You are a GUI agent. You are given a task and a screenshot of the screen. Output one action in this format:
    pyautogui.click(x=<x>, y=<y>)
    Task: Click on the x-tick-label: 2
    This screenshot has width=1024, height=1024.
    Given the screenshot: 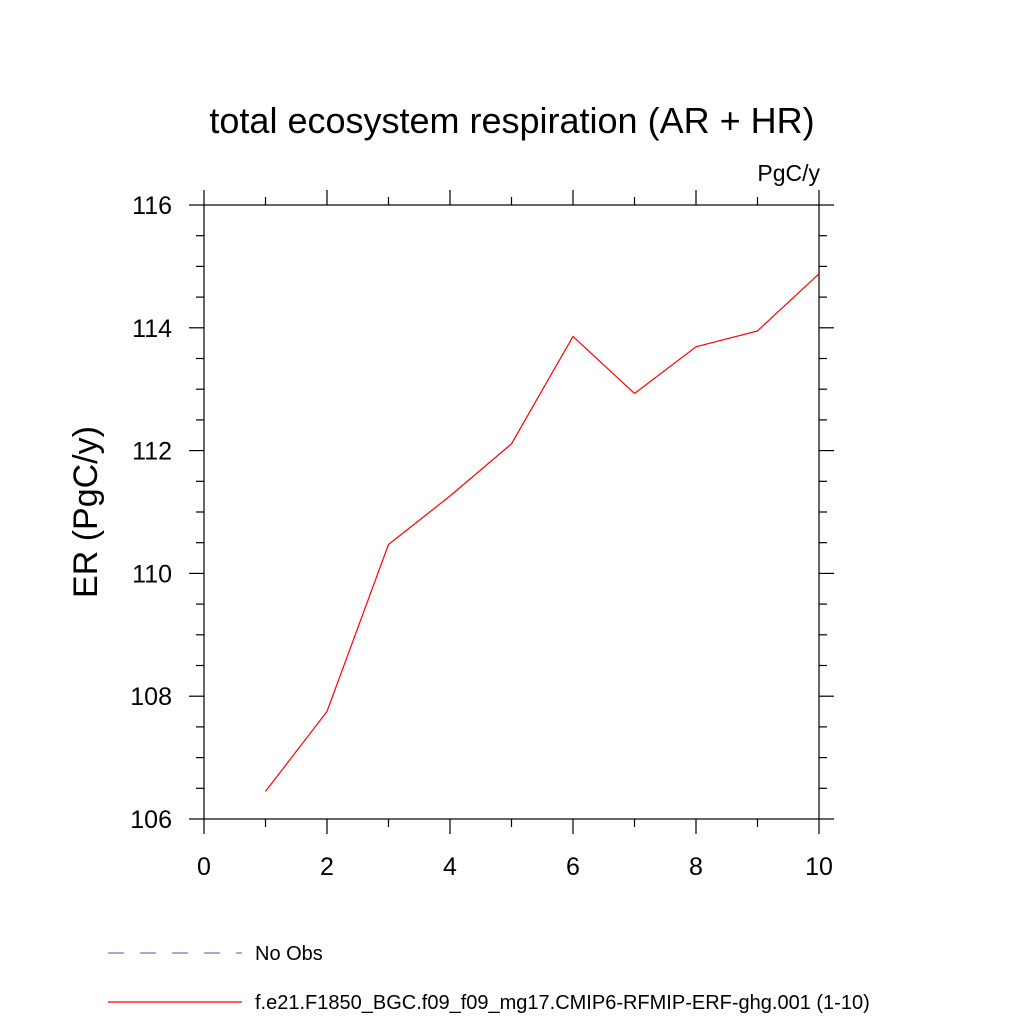 What is the action you would take?
    pyautogui.click(x=327, y=867)
    